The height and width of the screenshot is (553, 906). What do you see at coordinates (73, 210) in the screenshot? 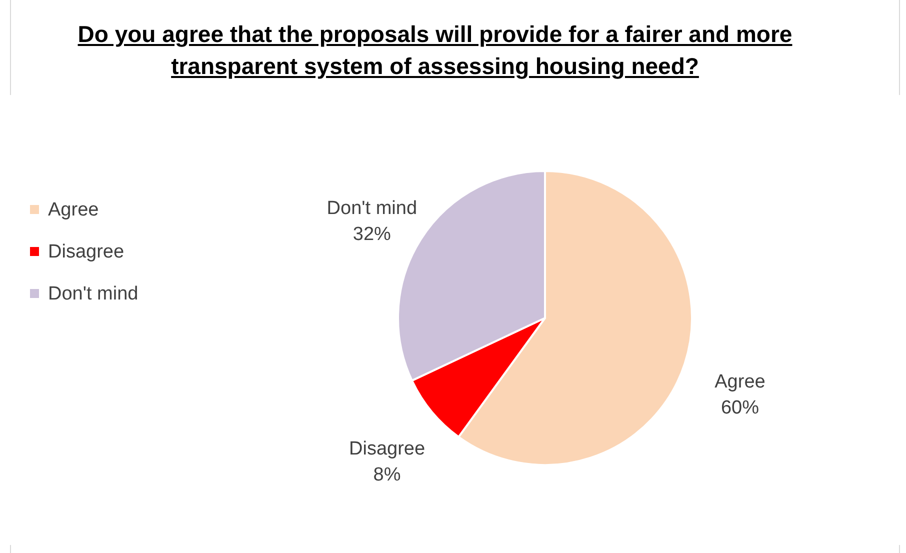
I see `legend-label: Agree` at bounding box center [73, 210].